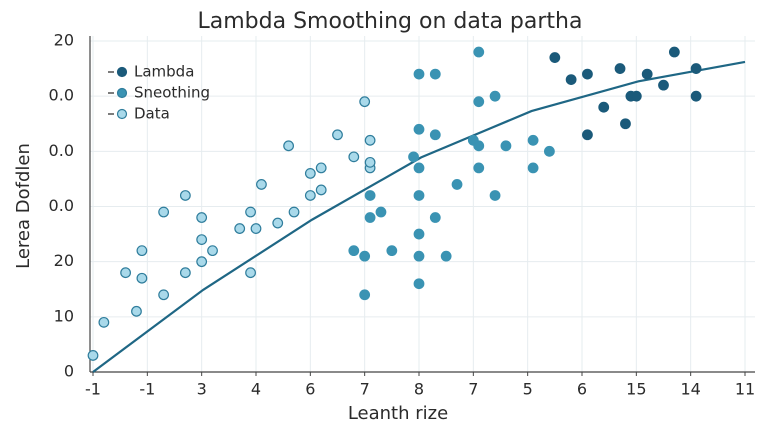 This screenshot has height=428, width=768. I want to click on legend-label: Sneothing, so click(172, 93).